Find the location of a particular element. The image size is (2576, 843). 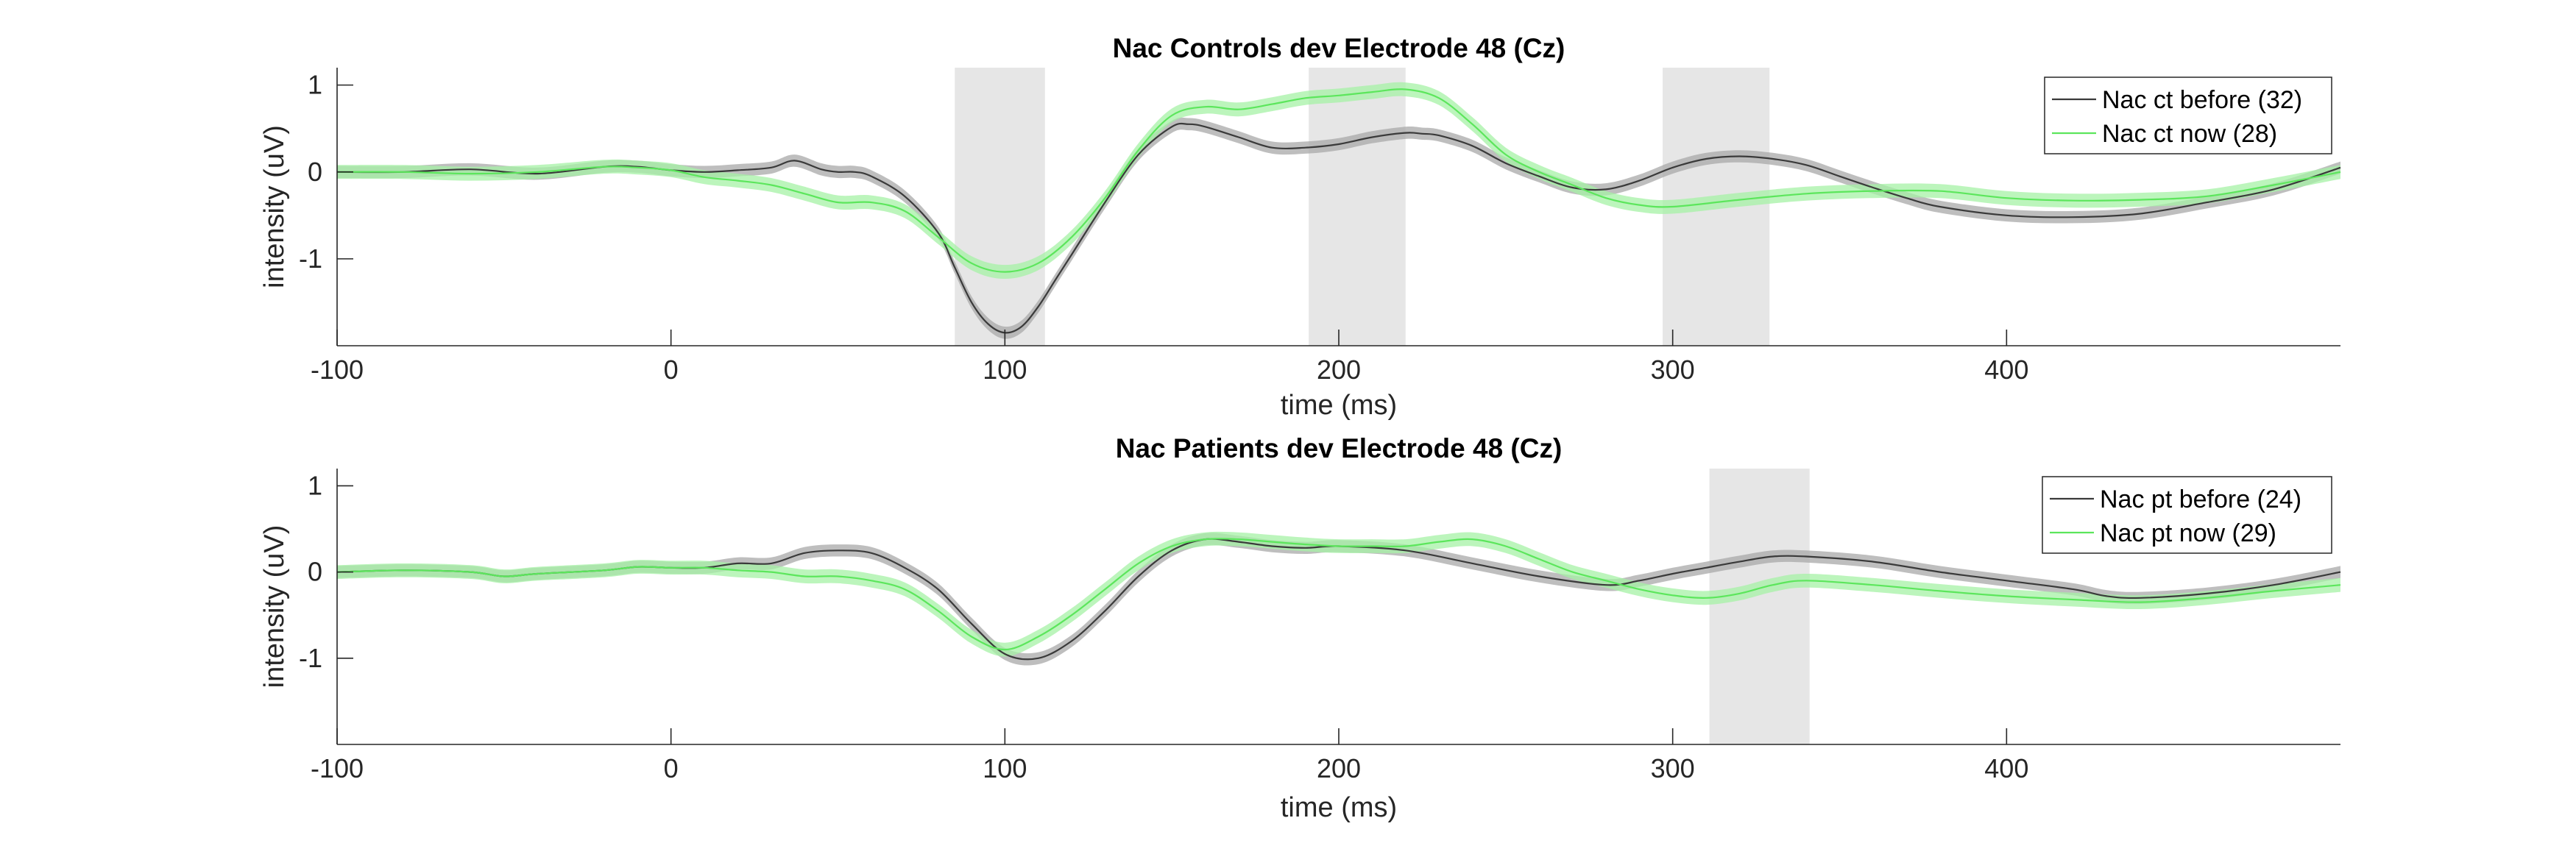

legend-label-1: Nac ct before (32) is located at coordinates (2202, 100).